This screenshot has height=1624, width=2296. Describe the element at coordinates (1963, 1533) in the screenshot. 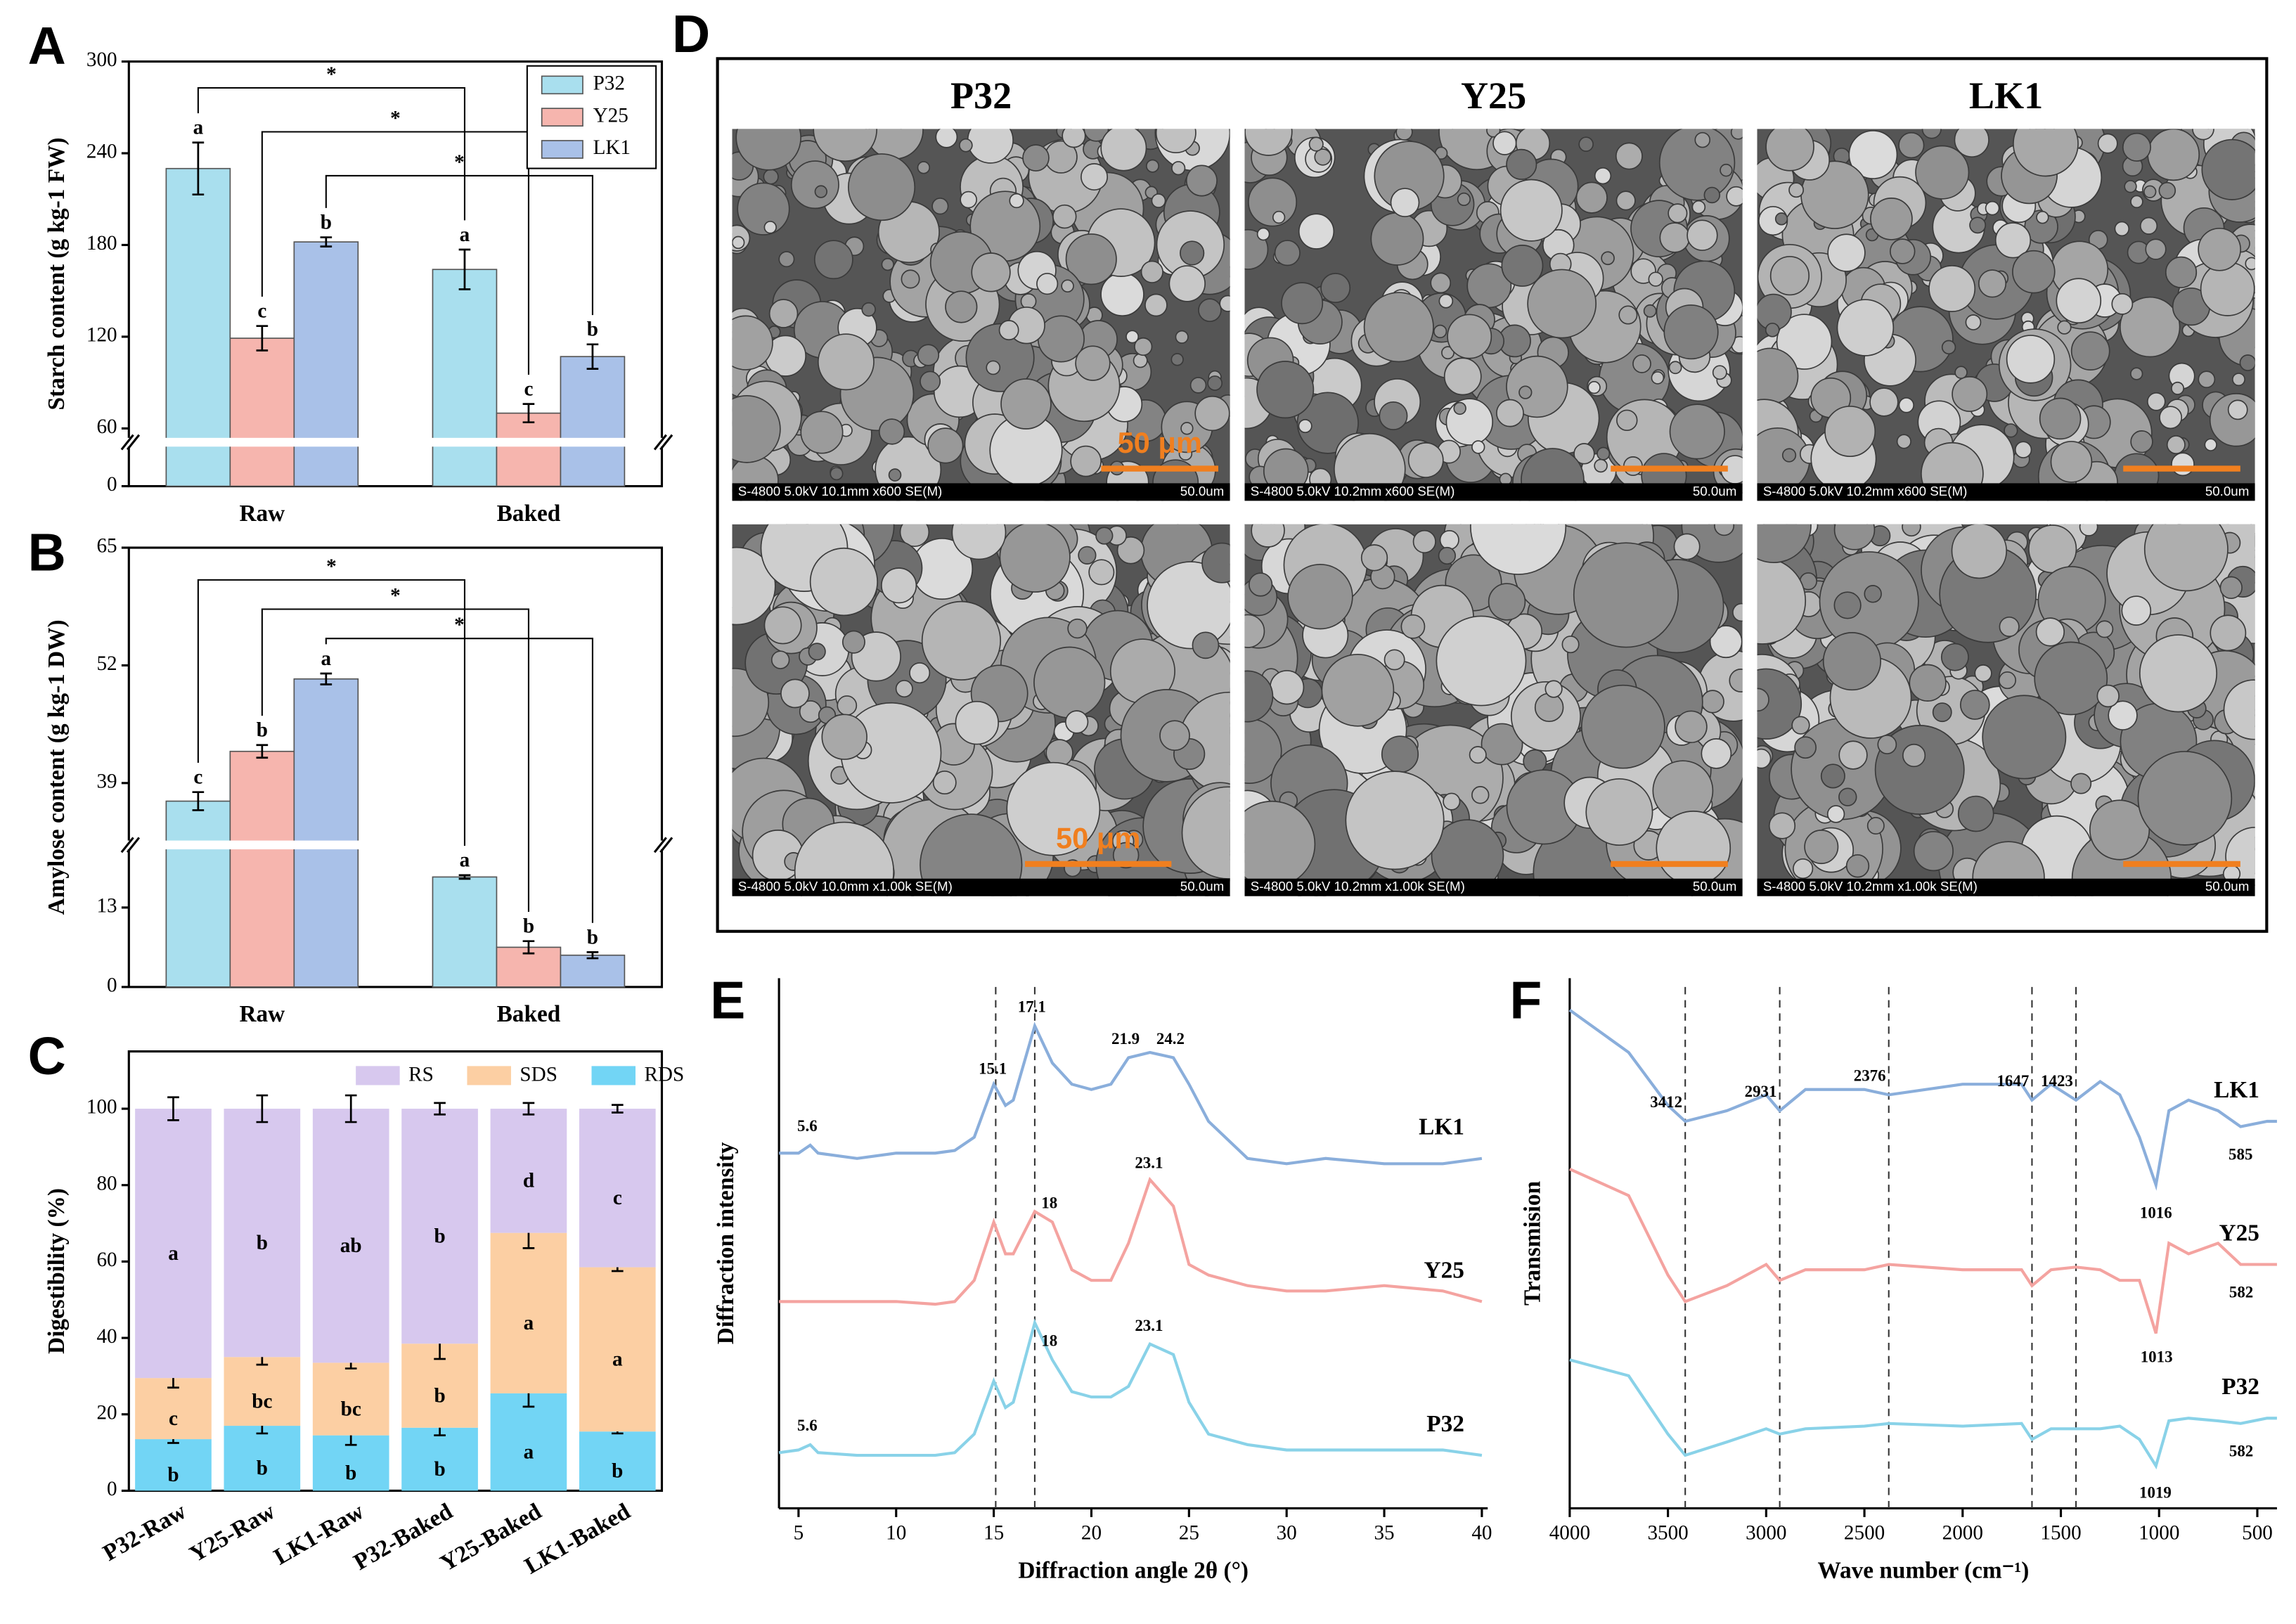

I see `x-tick-label: 2000` at that location.